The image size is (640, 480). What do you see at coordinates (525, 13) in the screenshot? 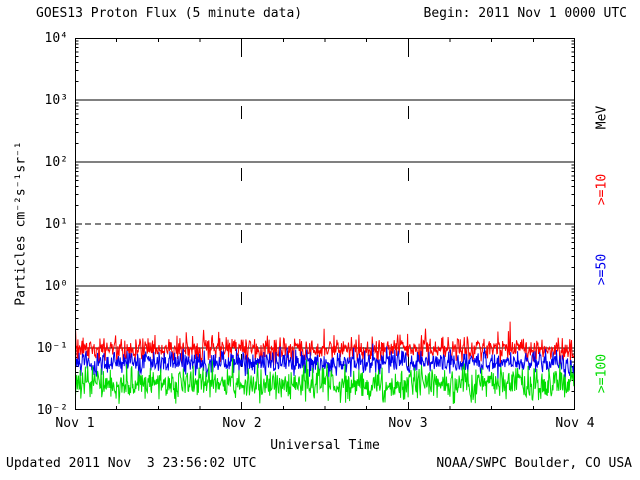
I see `begin-time-label: Begin: 2011 Nov 1 0000 UTC` at bounding box center [525, 13].